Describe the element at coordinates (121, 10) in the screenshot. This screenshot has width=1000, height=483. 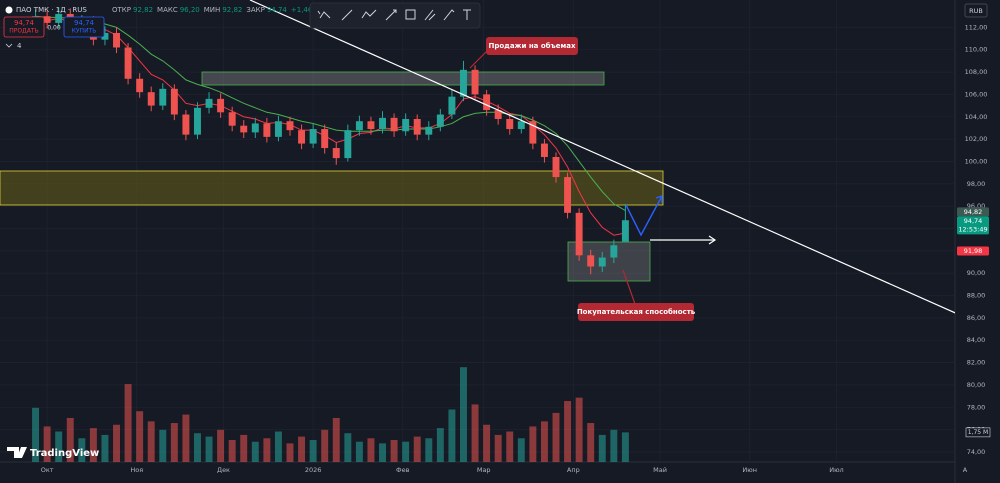
I see `ohlc-key: ОТКР` at that location.